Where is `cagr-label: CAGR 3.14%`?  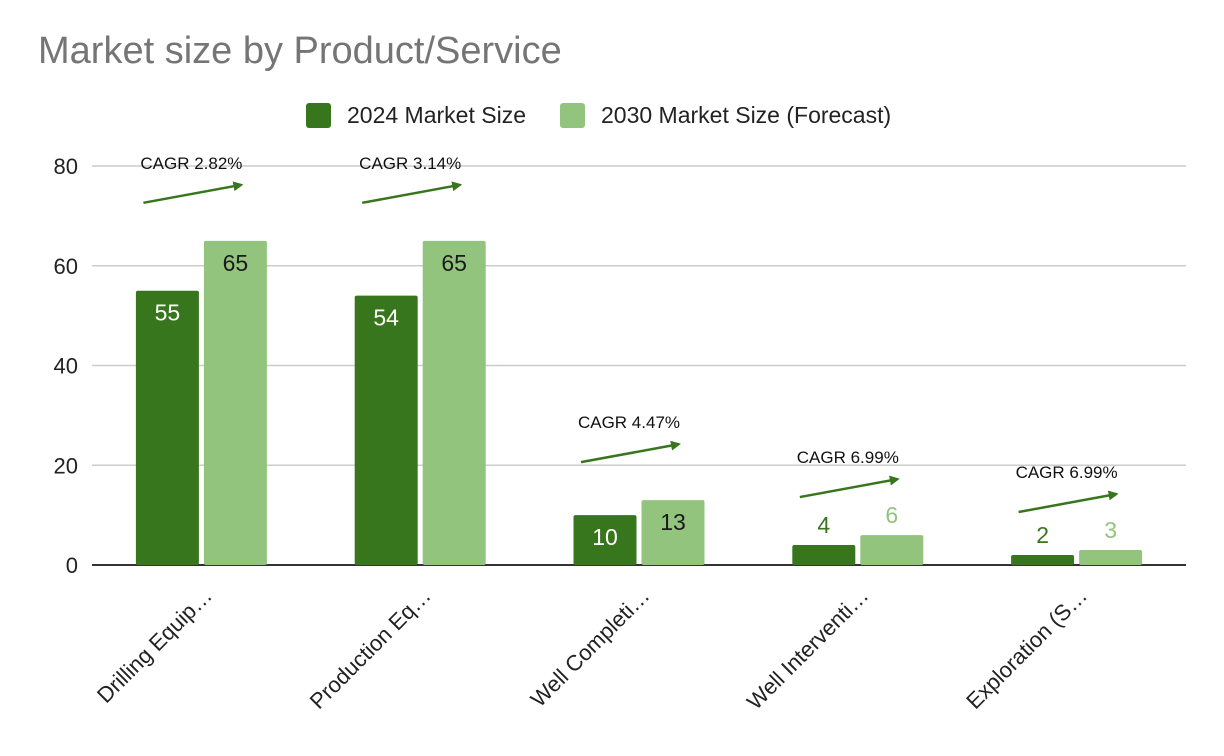
cagr-label: CAGR 3.14% is located at coordinates (410, 163).